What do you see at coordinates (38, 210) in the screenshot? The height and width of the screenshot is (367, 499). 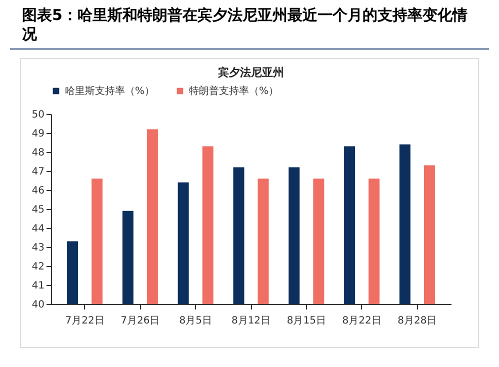 I see `y-tick-label: 45` at bounding box center [38, 210].